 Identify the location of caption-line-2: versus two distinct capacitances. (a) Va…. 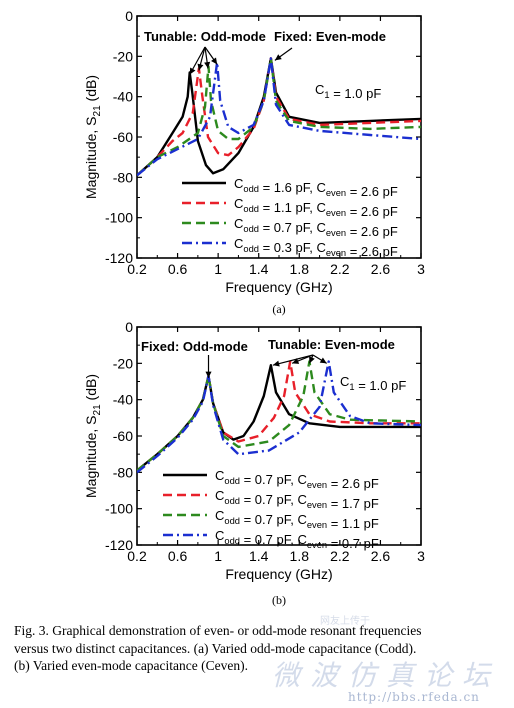
(215, 648).